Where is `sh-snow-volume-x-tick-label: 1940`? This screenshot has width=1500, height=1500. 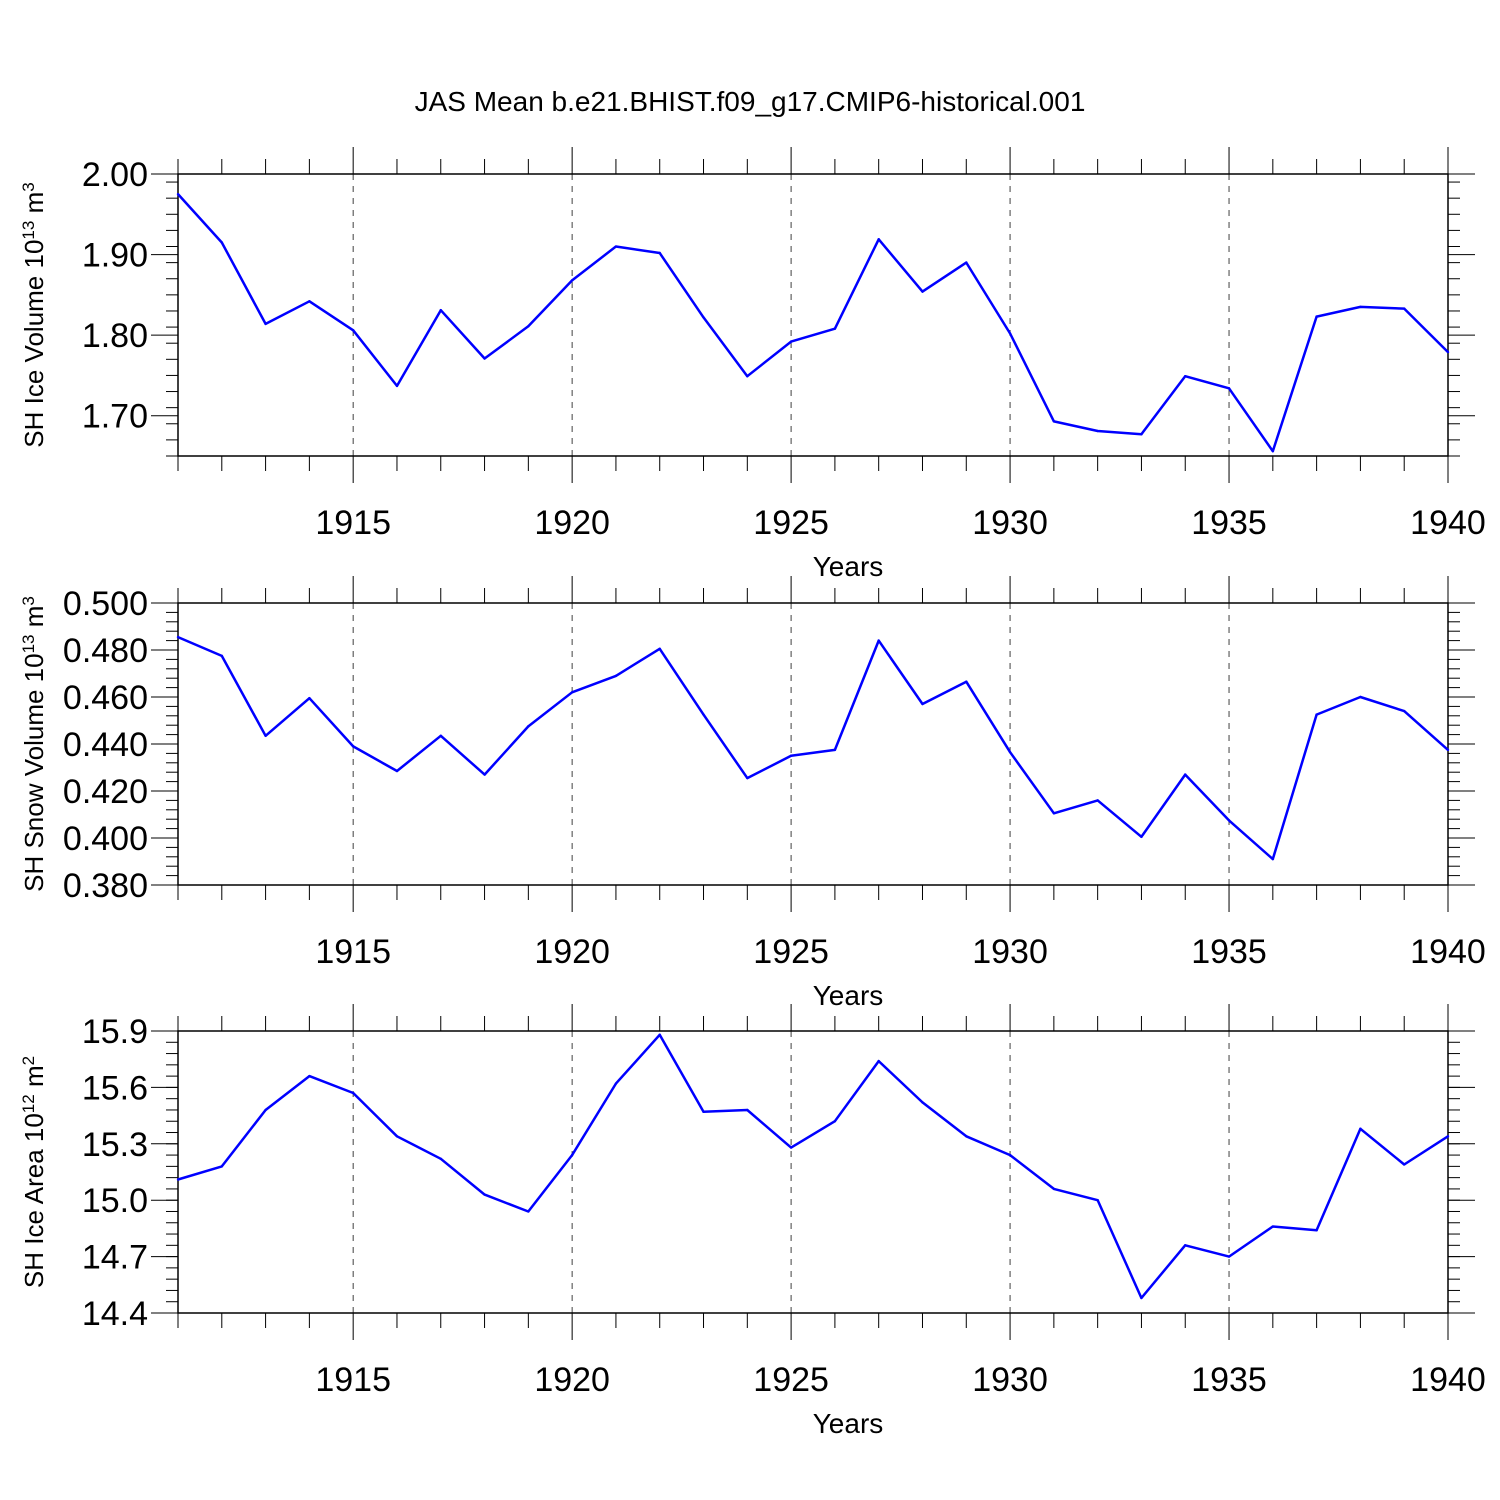
sh-snow-volume-x-tick-label: 1940 is located at coordinates (1448, 952).